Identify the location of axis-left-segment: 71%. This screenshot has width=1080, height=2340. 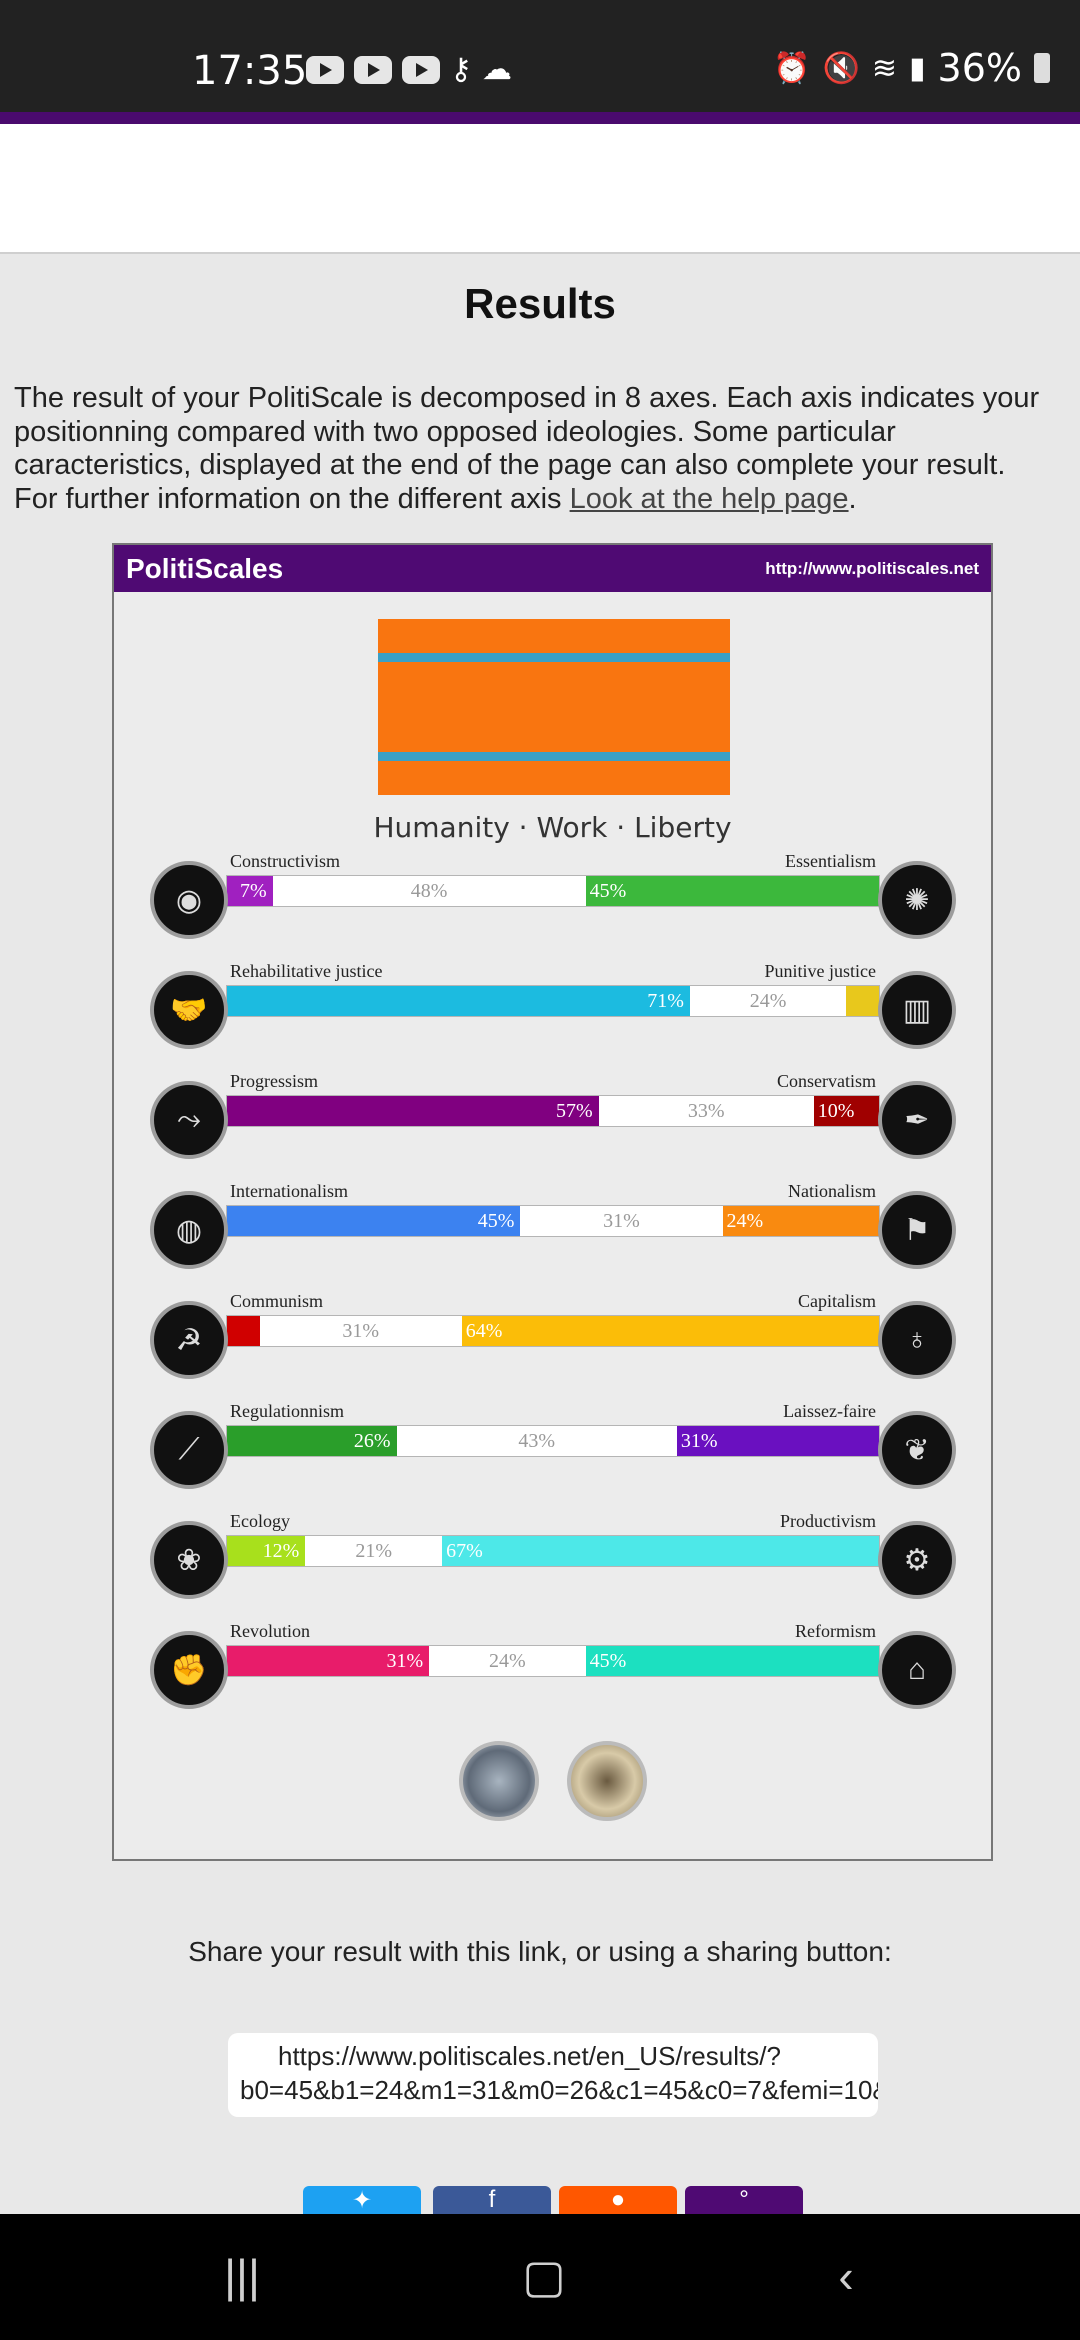
(458, 1001).